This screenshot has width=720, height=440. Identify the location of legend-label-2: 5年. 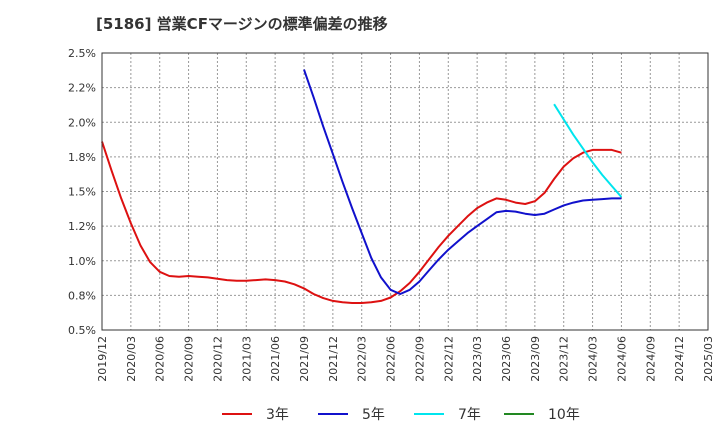
(373, 415).